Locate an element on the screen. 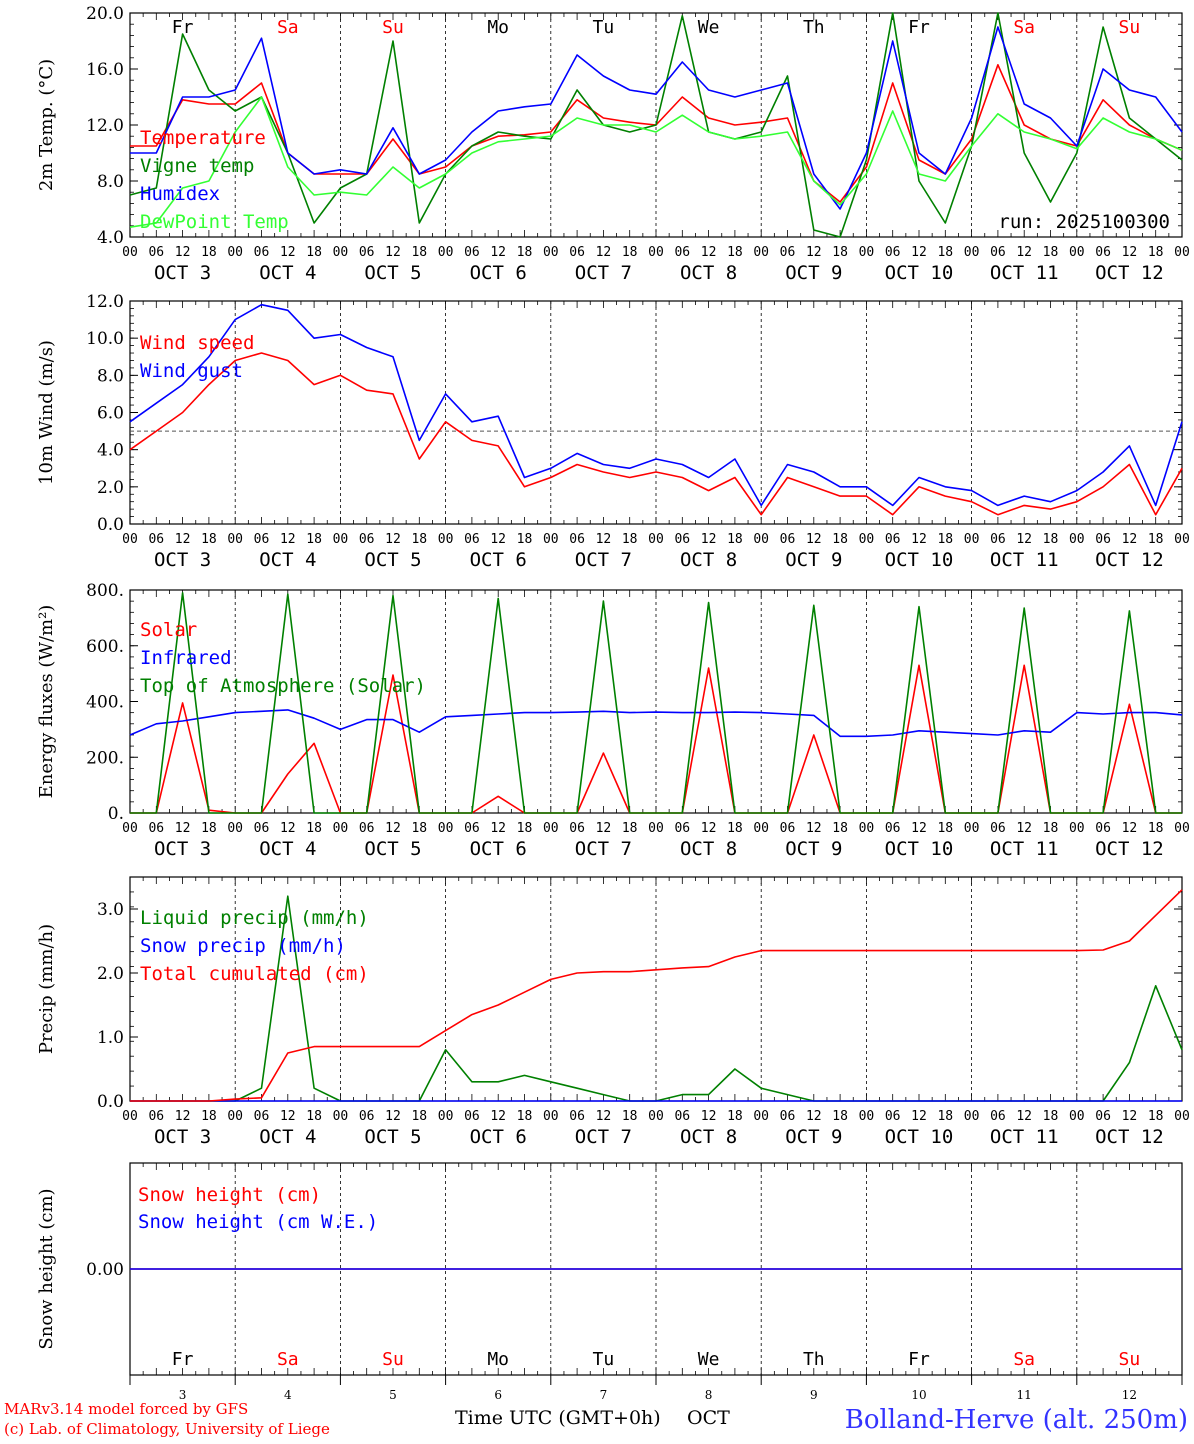 This screenshot has height=1444, width=1194. y-tick-label: 800. is located at coordinates (105, 591).